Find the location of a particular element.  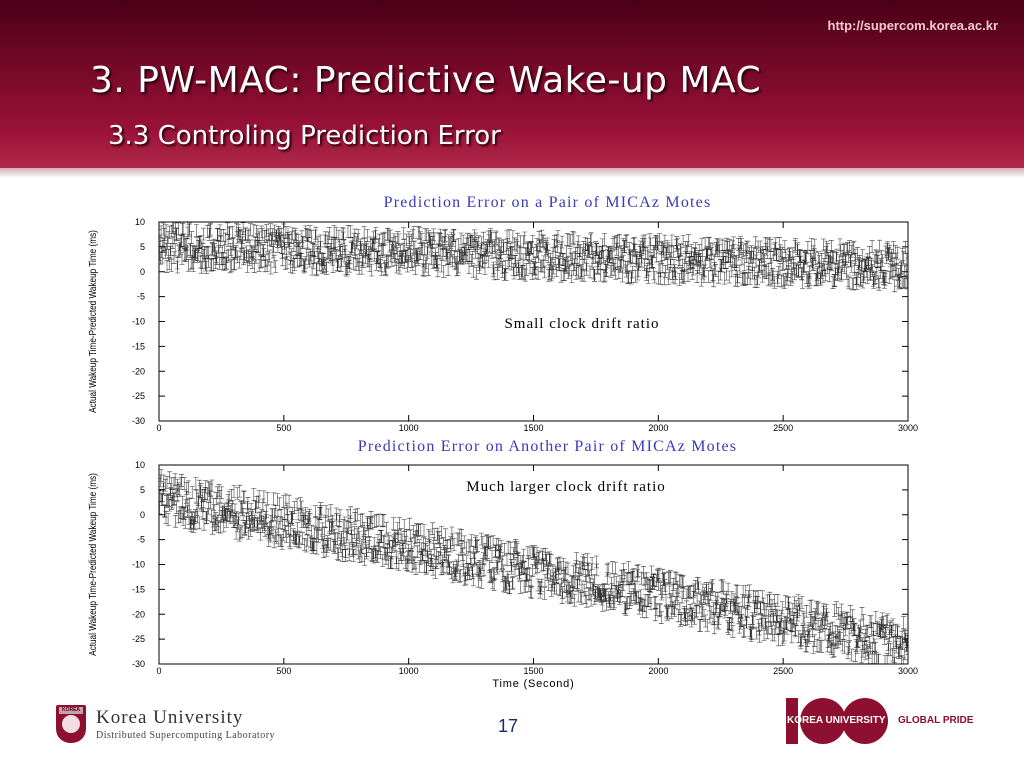

error-bar-markers is located at coordinates (533, 257).